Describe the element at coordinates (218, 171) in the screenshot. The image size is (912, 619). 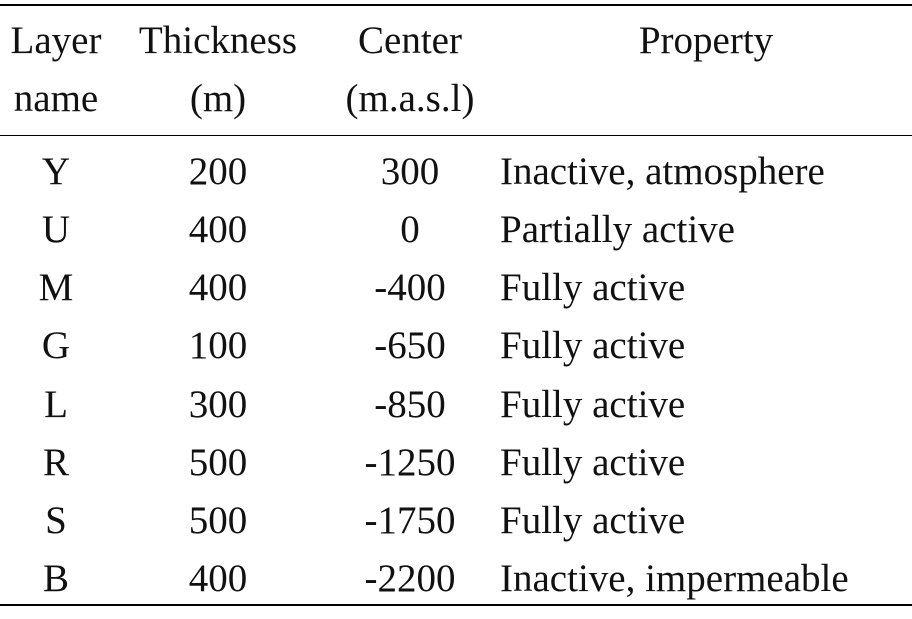
I see `cell-thickness: 200` at that location.